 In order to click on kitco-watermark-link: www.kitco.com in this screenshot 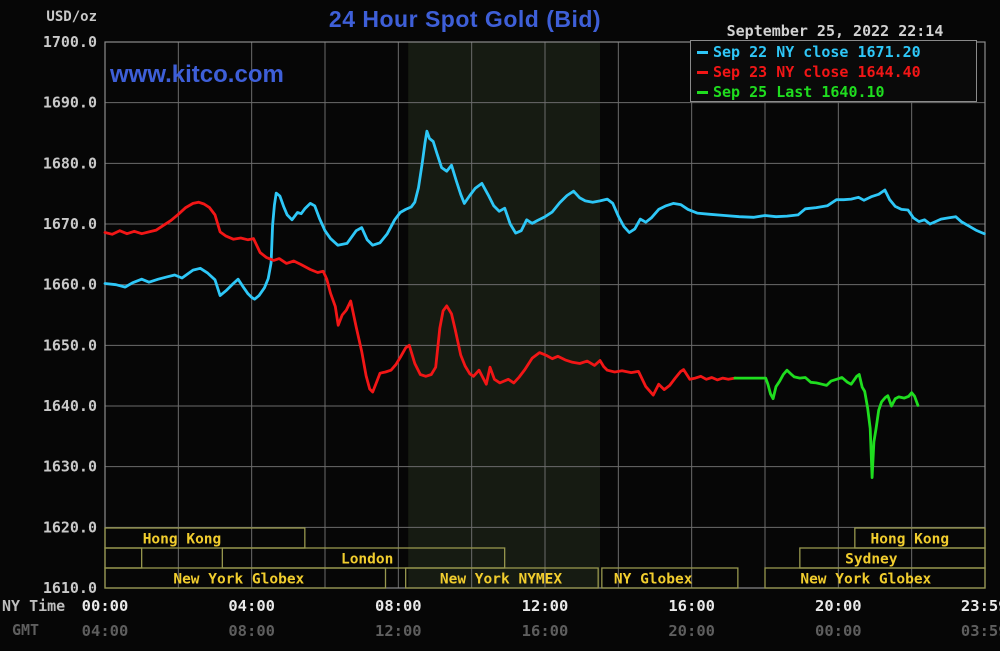, I will do `click(197, 74)`.